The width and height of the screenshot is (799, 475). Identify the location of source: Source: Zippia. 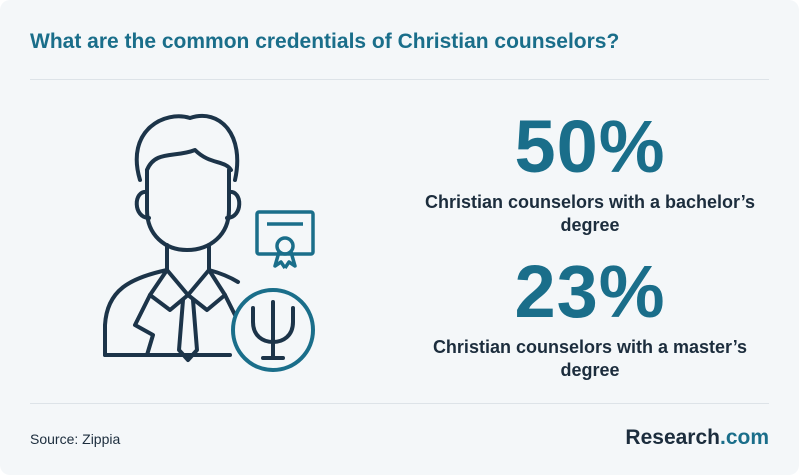
(75, 439).